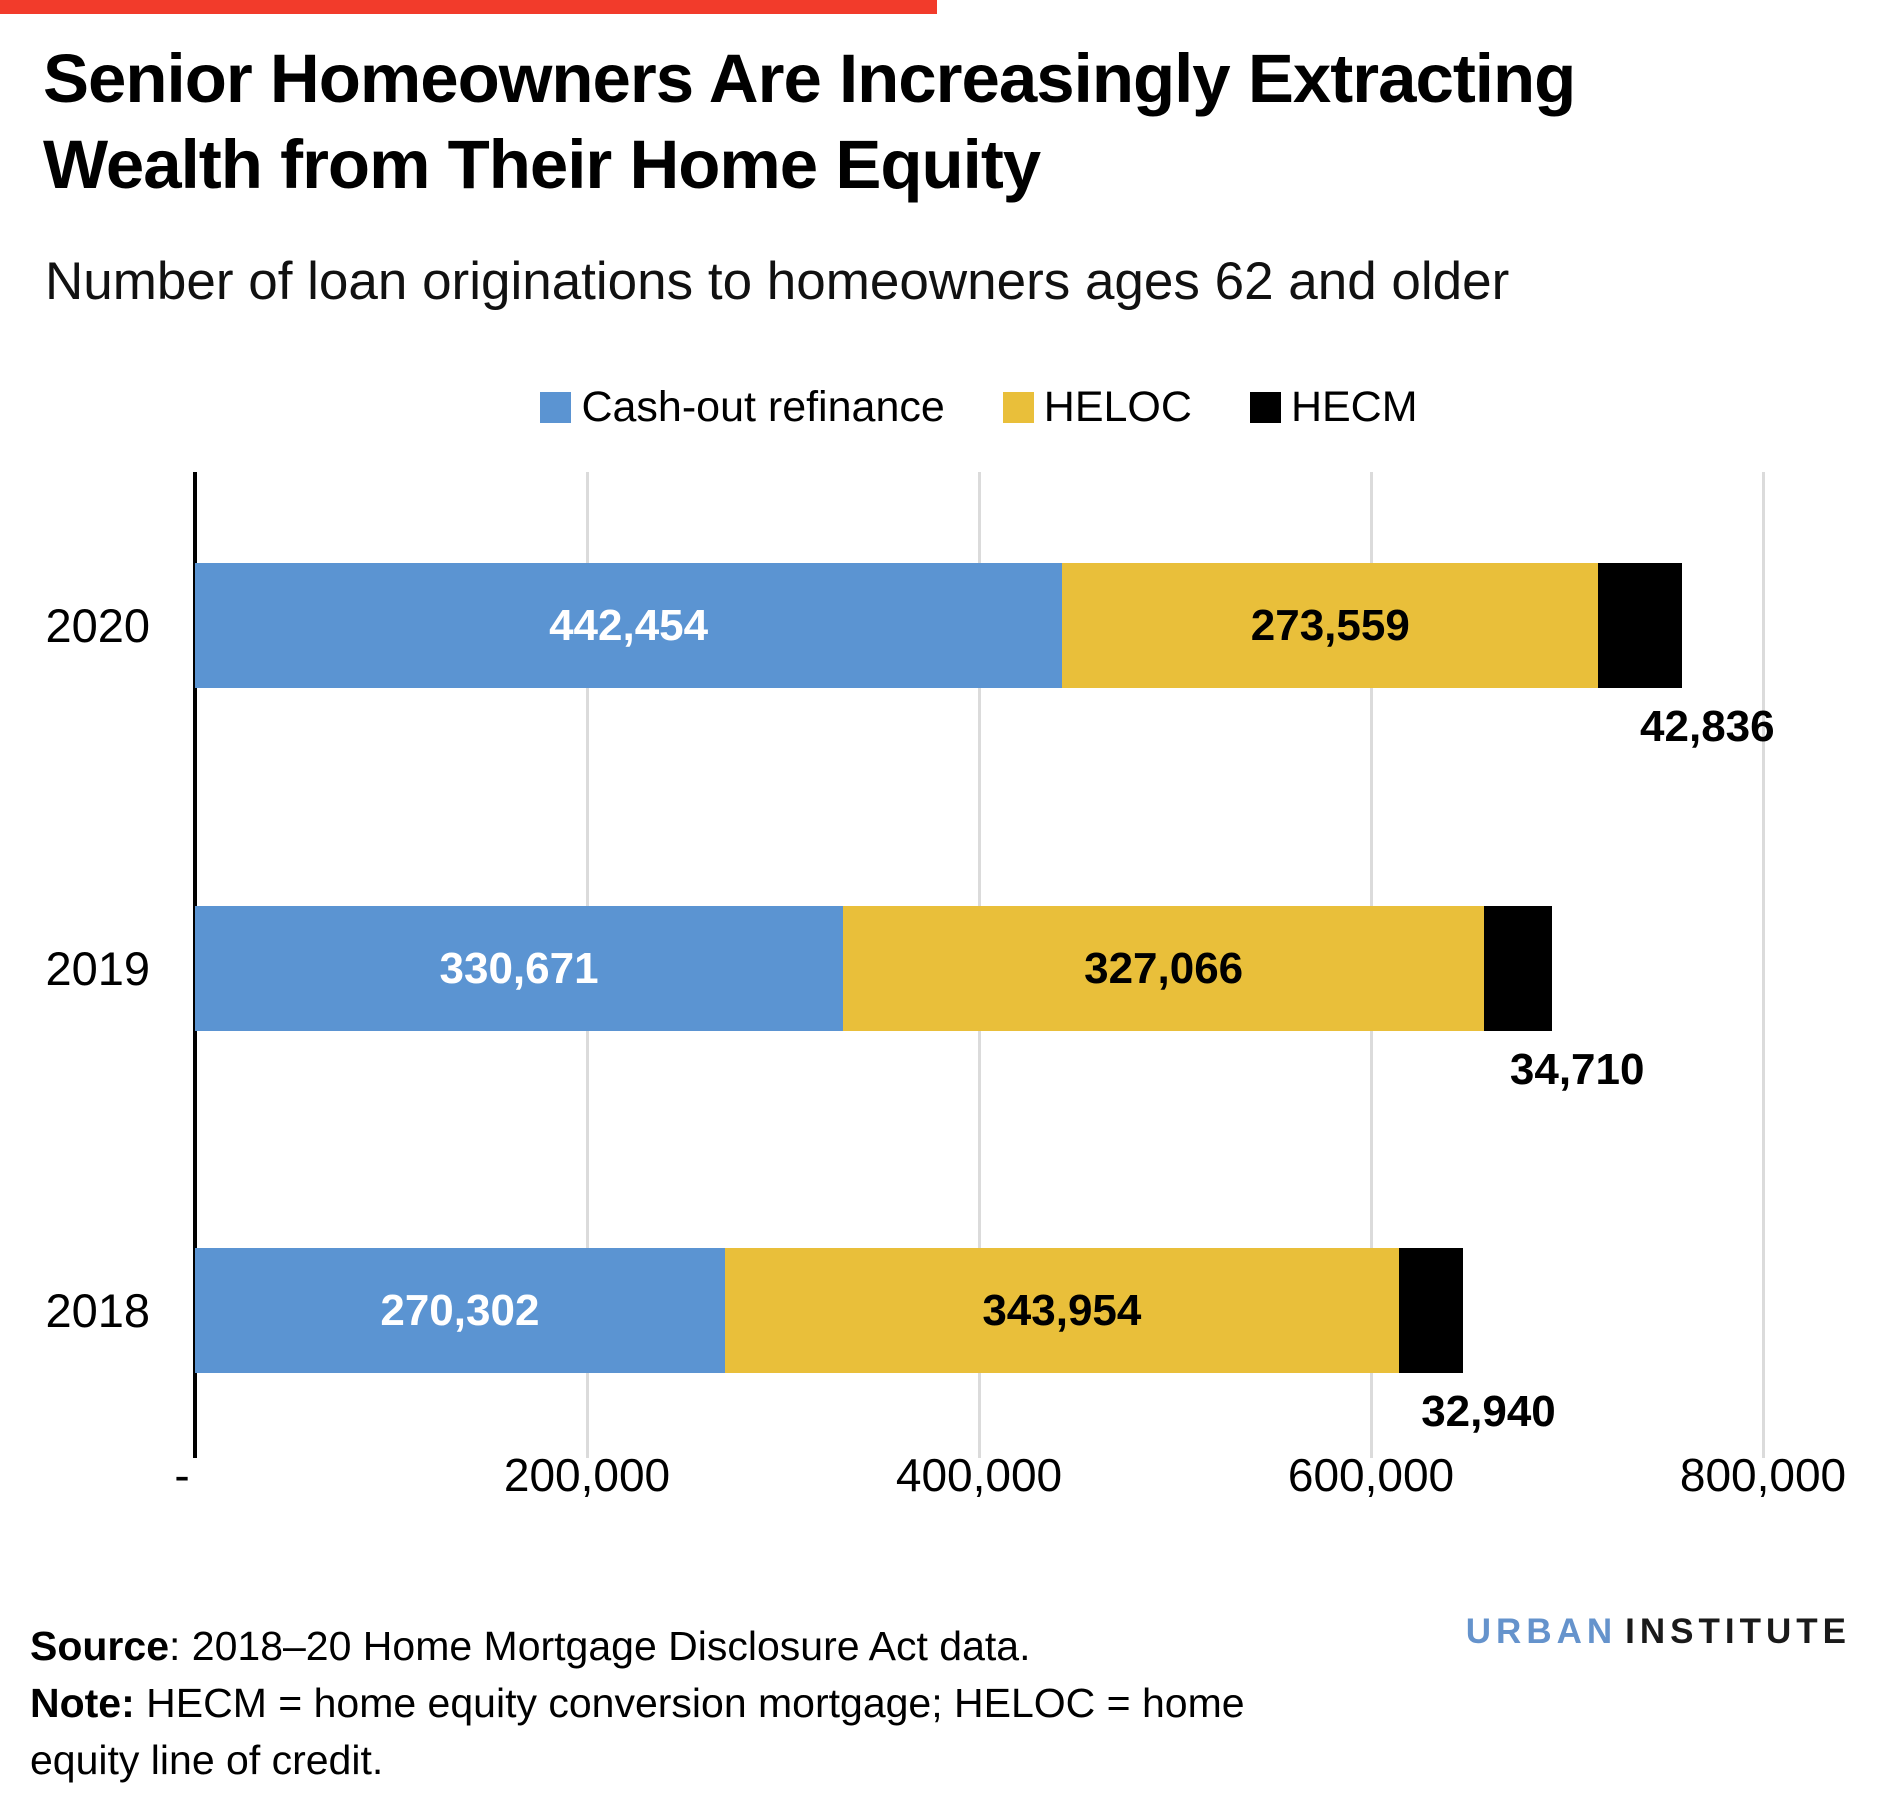  What do you see at coordinates (1354, 407) in the screenshot?
I see `legend-label-hecm: HECM` at bounding box center [1354, 407].